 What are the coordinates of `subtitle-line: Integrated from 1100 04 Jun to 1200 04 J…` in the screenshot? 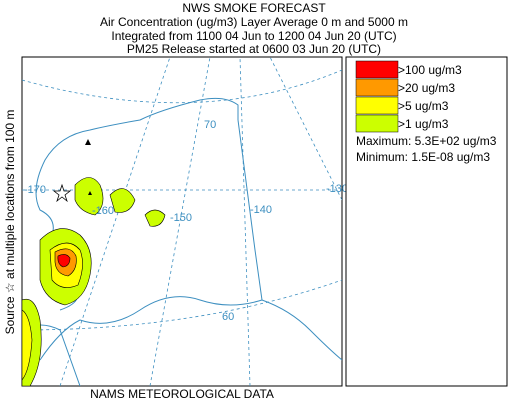 It's located at (253, 36).